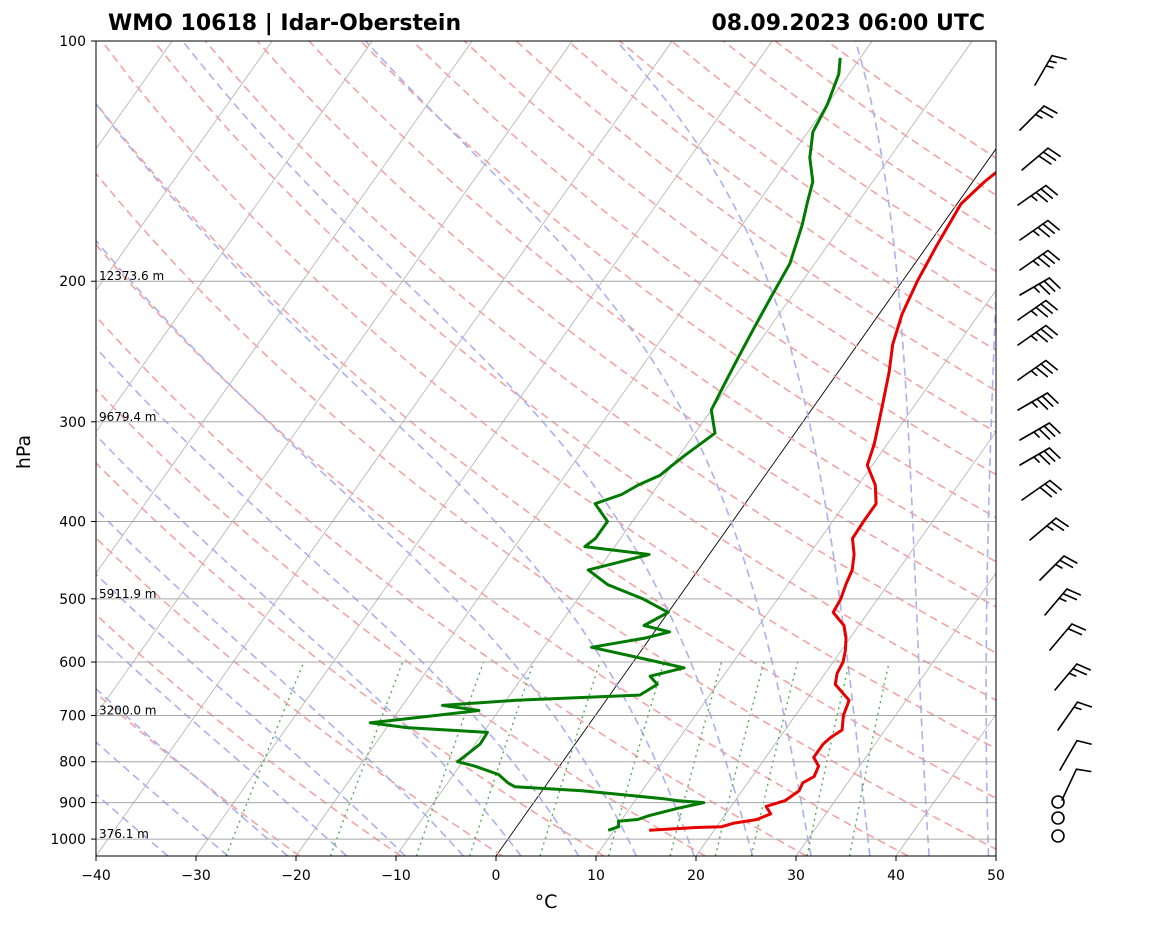  I want to click on x-tick-label: 40, so click(896, 876).